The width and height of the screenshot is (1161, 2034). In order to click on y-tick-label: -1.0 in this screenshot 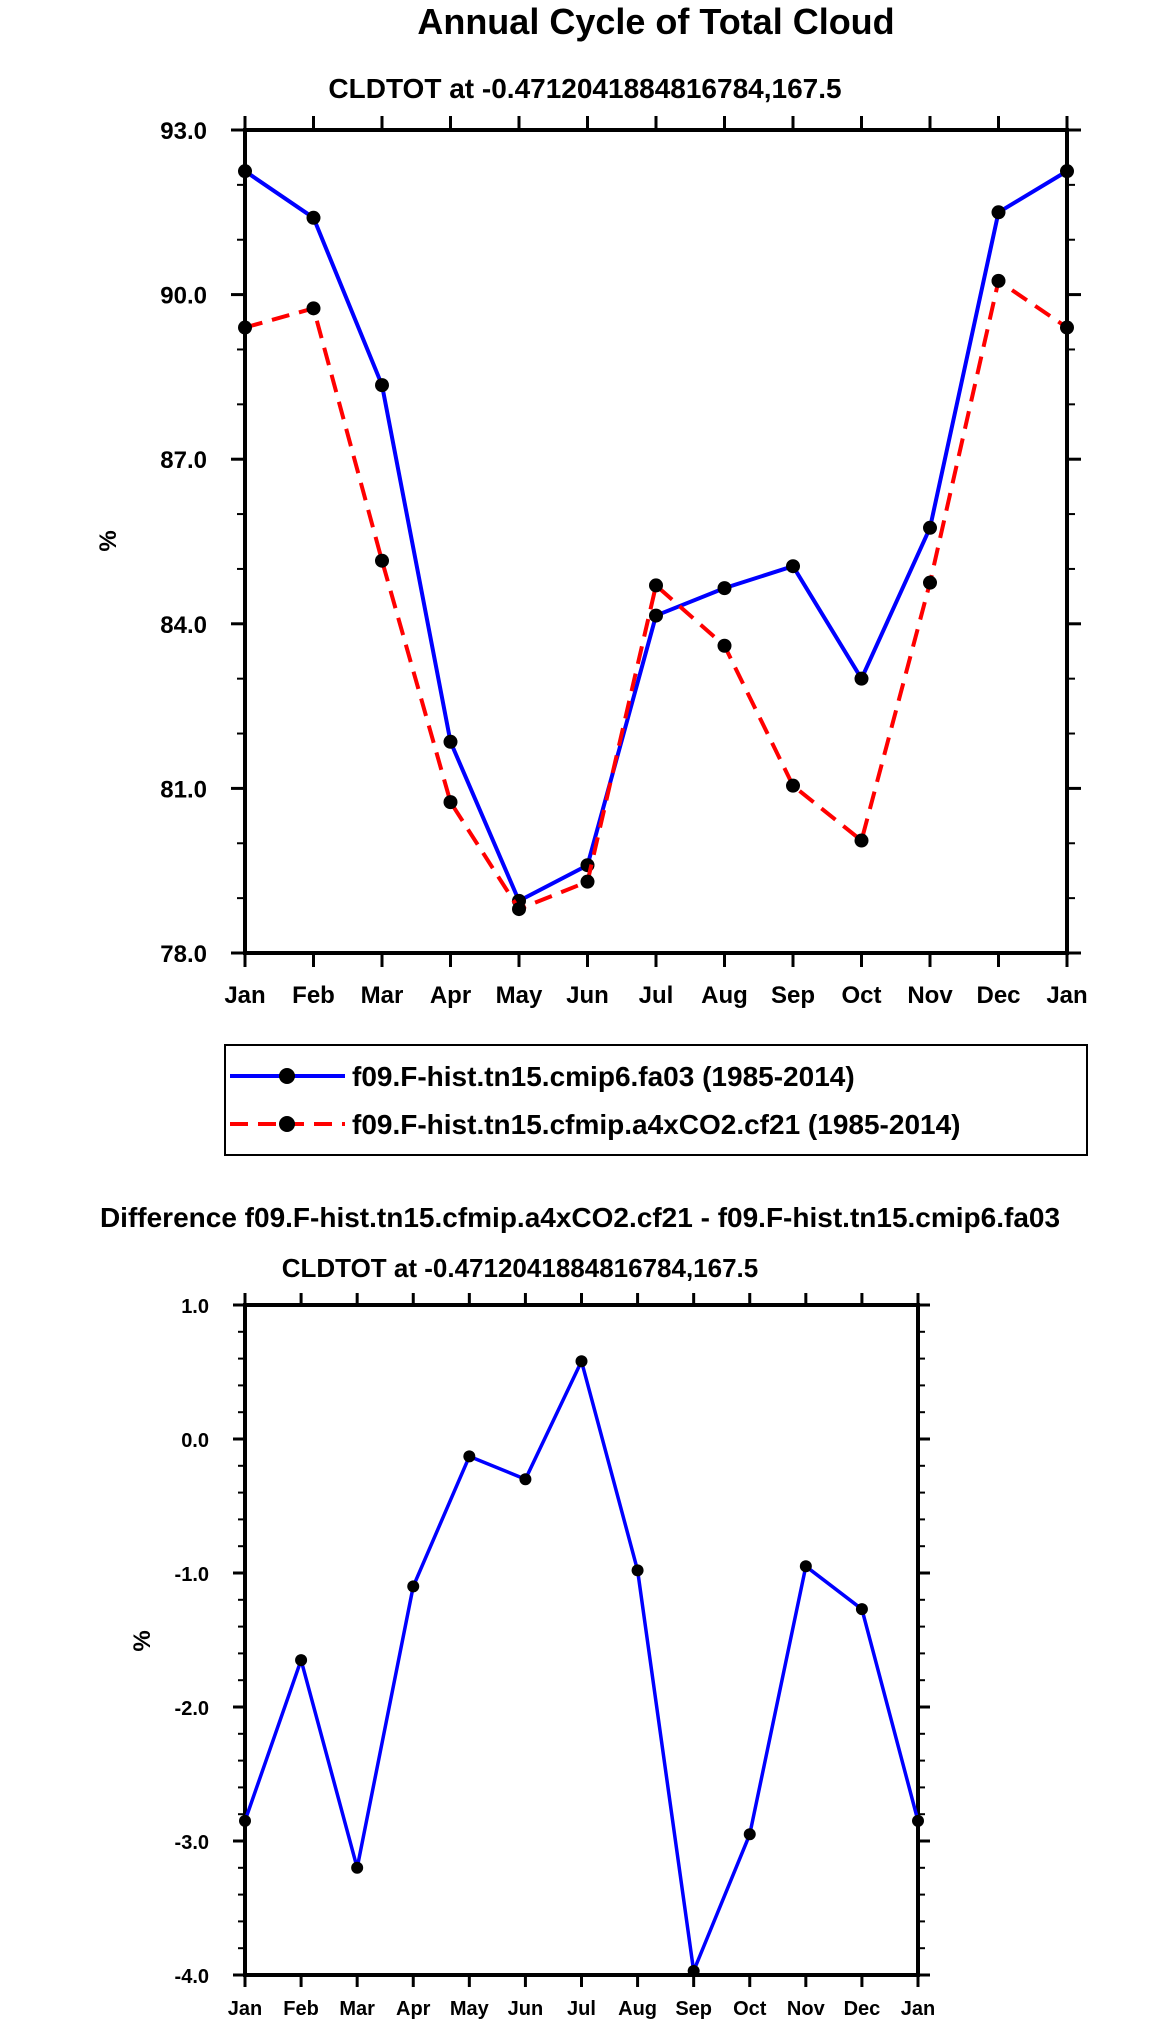, I will do `click(192, 1575)`.